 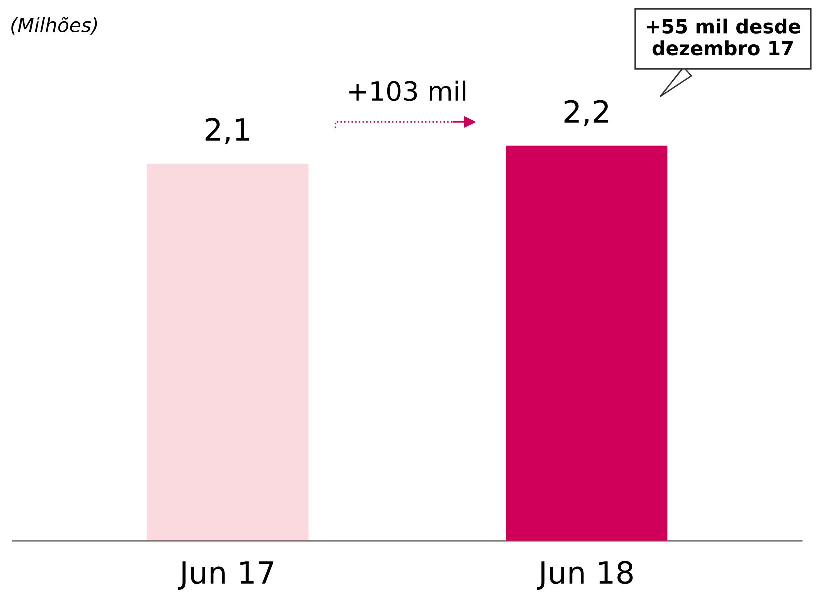 What do you see at coordinates (408, 91) in the screenshot?
I see `text: +103 mil` at bounding box center [408, 91].